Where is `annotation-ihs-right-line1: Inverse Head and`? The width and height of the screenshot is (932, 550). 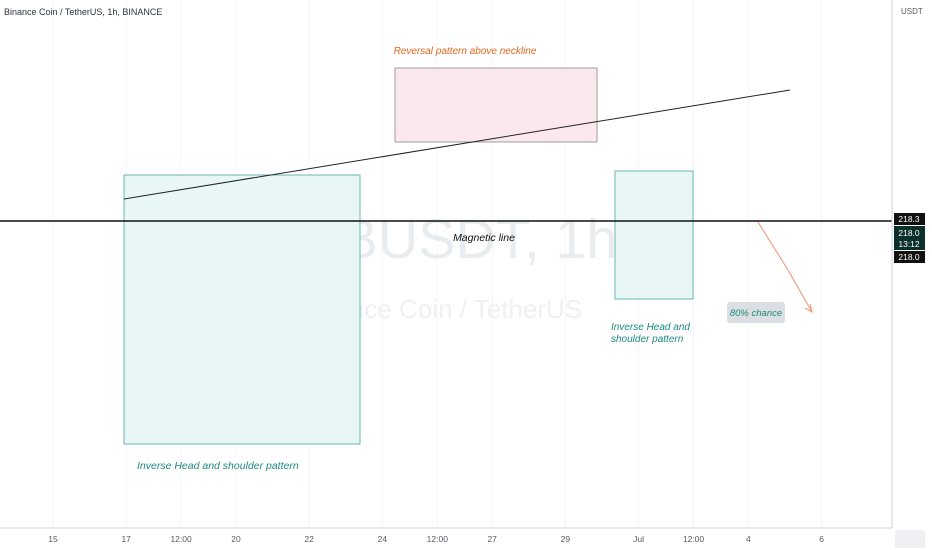 annotation-ihs-right-line1: Inverse Head and is located at coordinates (650, 327).